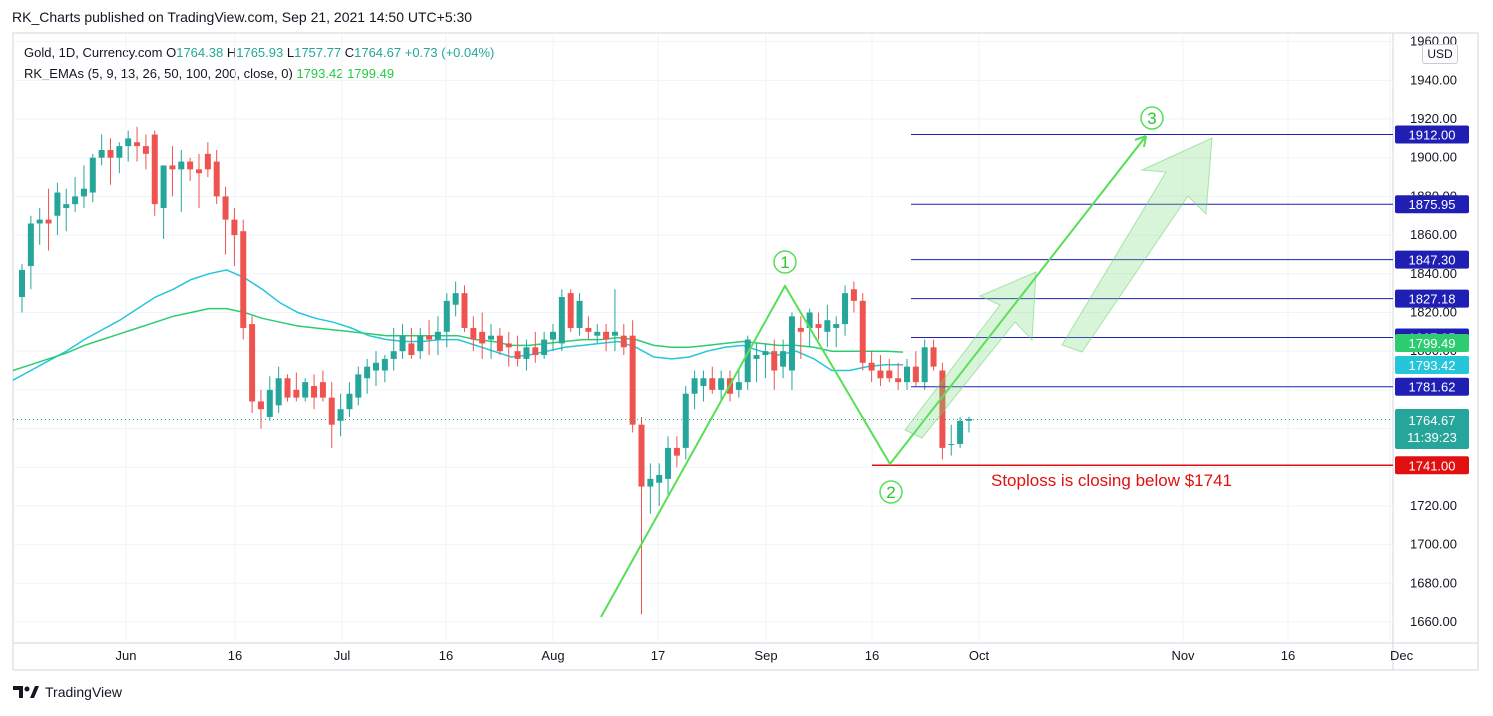 This screenshot has height=716, width=1493. What do you see at coordinates (318, 52) in the screenshot?
I see `low-value: 1757.77` at bounding box center [318, 52].